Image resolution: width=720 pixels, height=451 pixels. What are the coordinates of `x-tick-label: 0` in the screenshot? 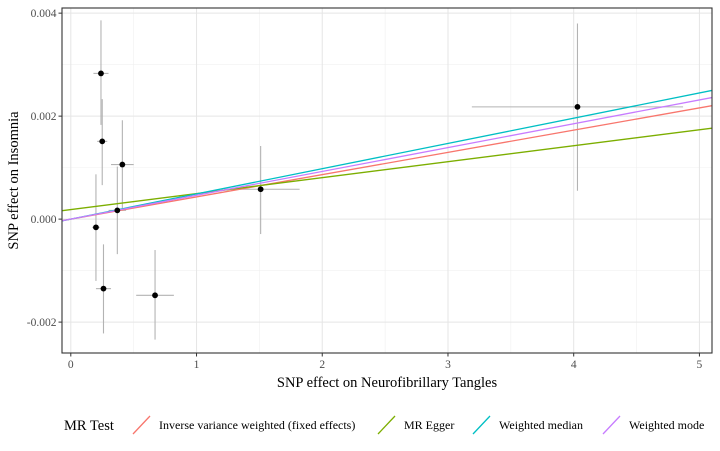 It's located at (71, 365).